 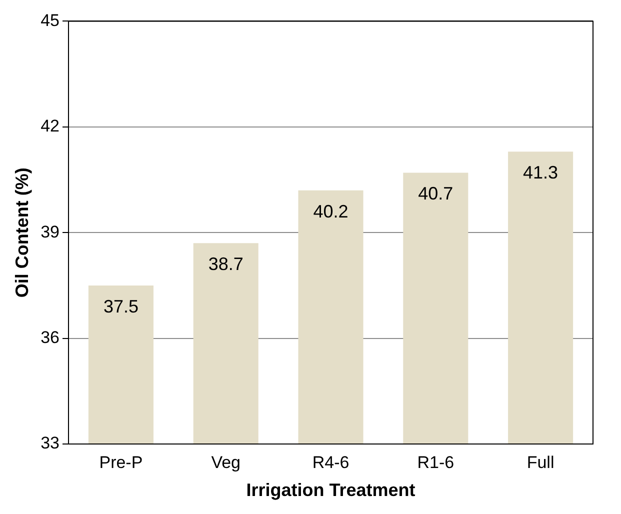 What do you see at coordinates (540, 172) in the screenshot?
I see `data-label: 41.3` at bounding box center [540, 172].